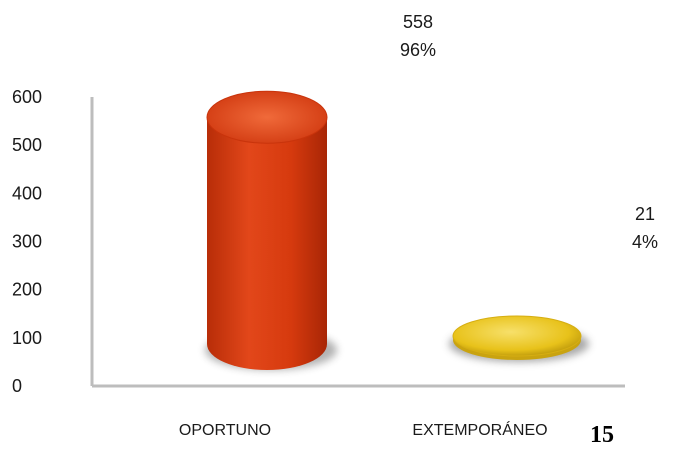 The width and height of the screenshot is (675, 453). What do you see at coordinates (27, 145) in the screenshot?
I see `y-tick-label: 500` at bounding box center [27, 145].